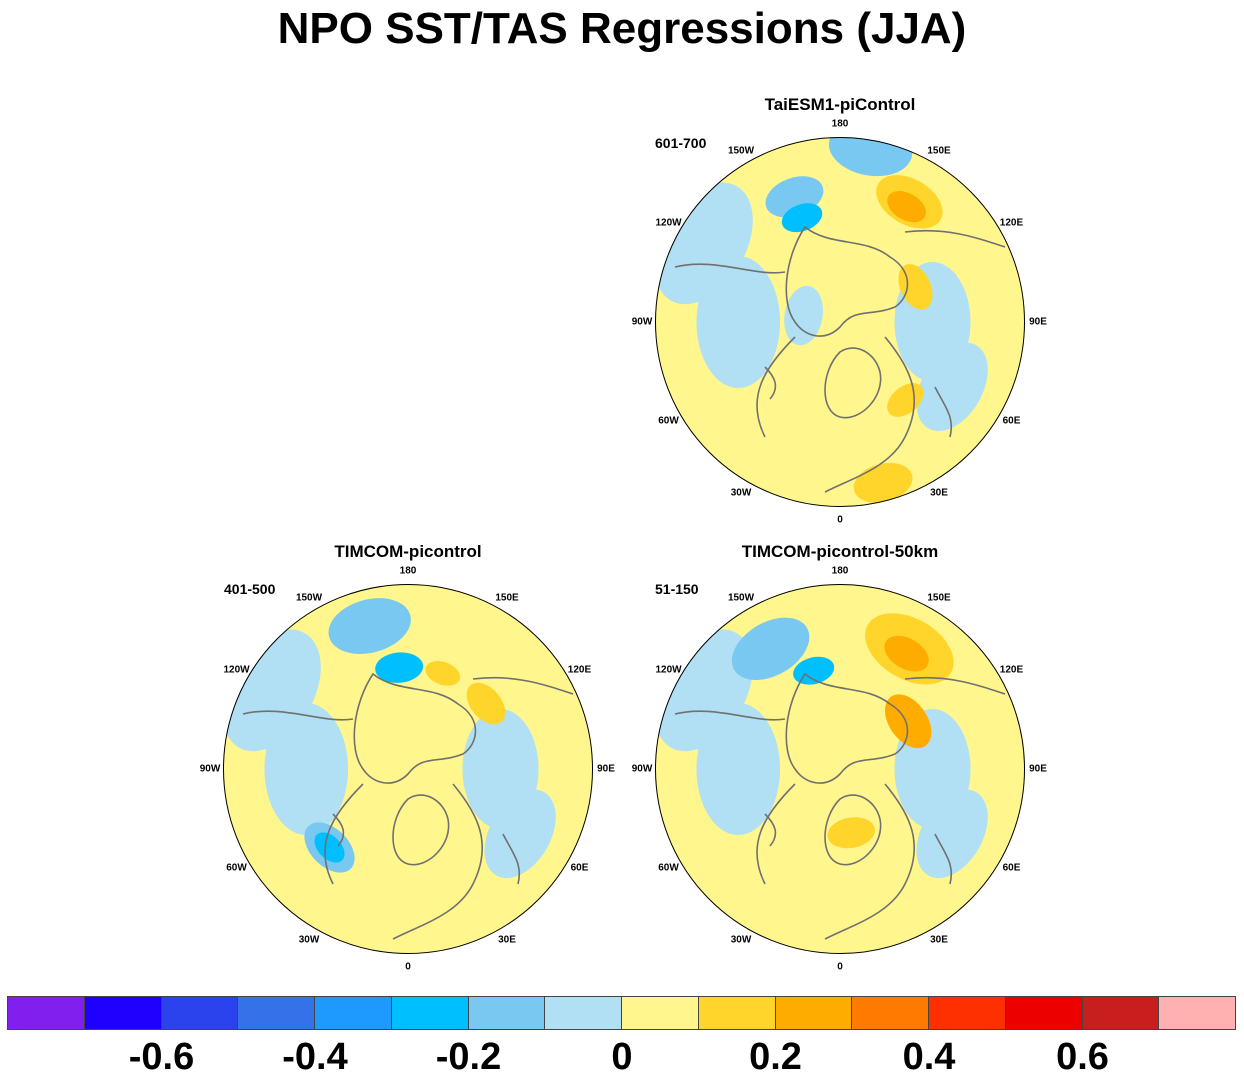 Image resolution: width=1244 pixels, height=1079 pixels. What do you see at coordinates (622, 28) in the screenshot?
I see `main-title: NPO SST/TAS Regressions (JJA)` at bounding box center [622, 28].